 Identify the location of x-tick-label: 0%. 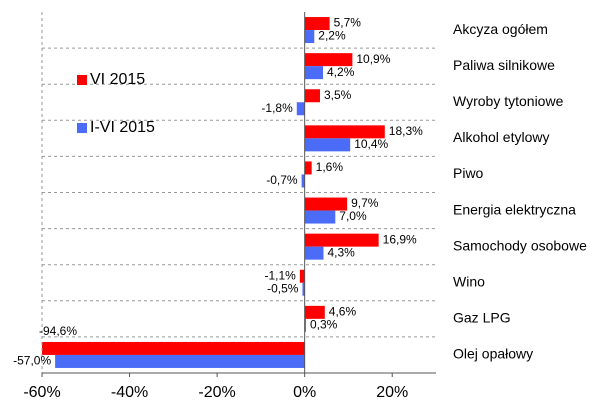
(304, 392).